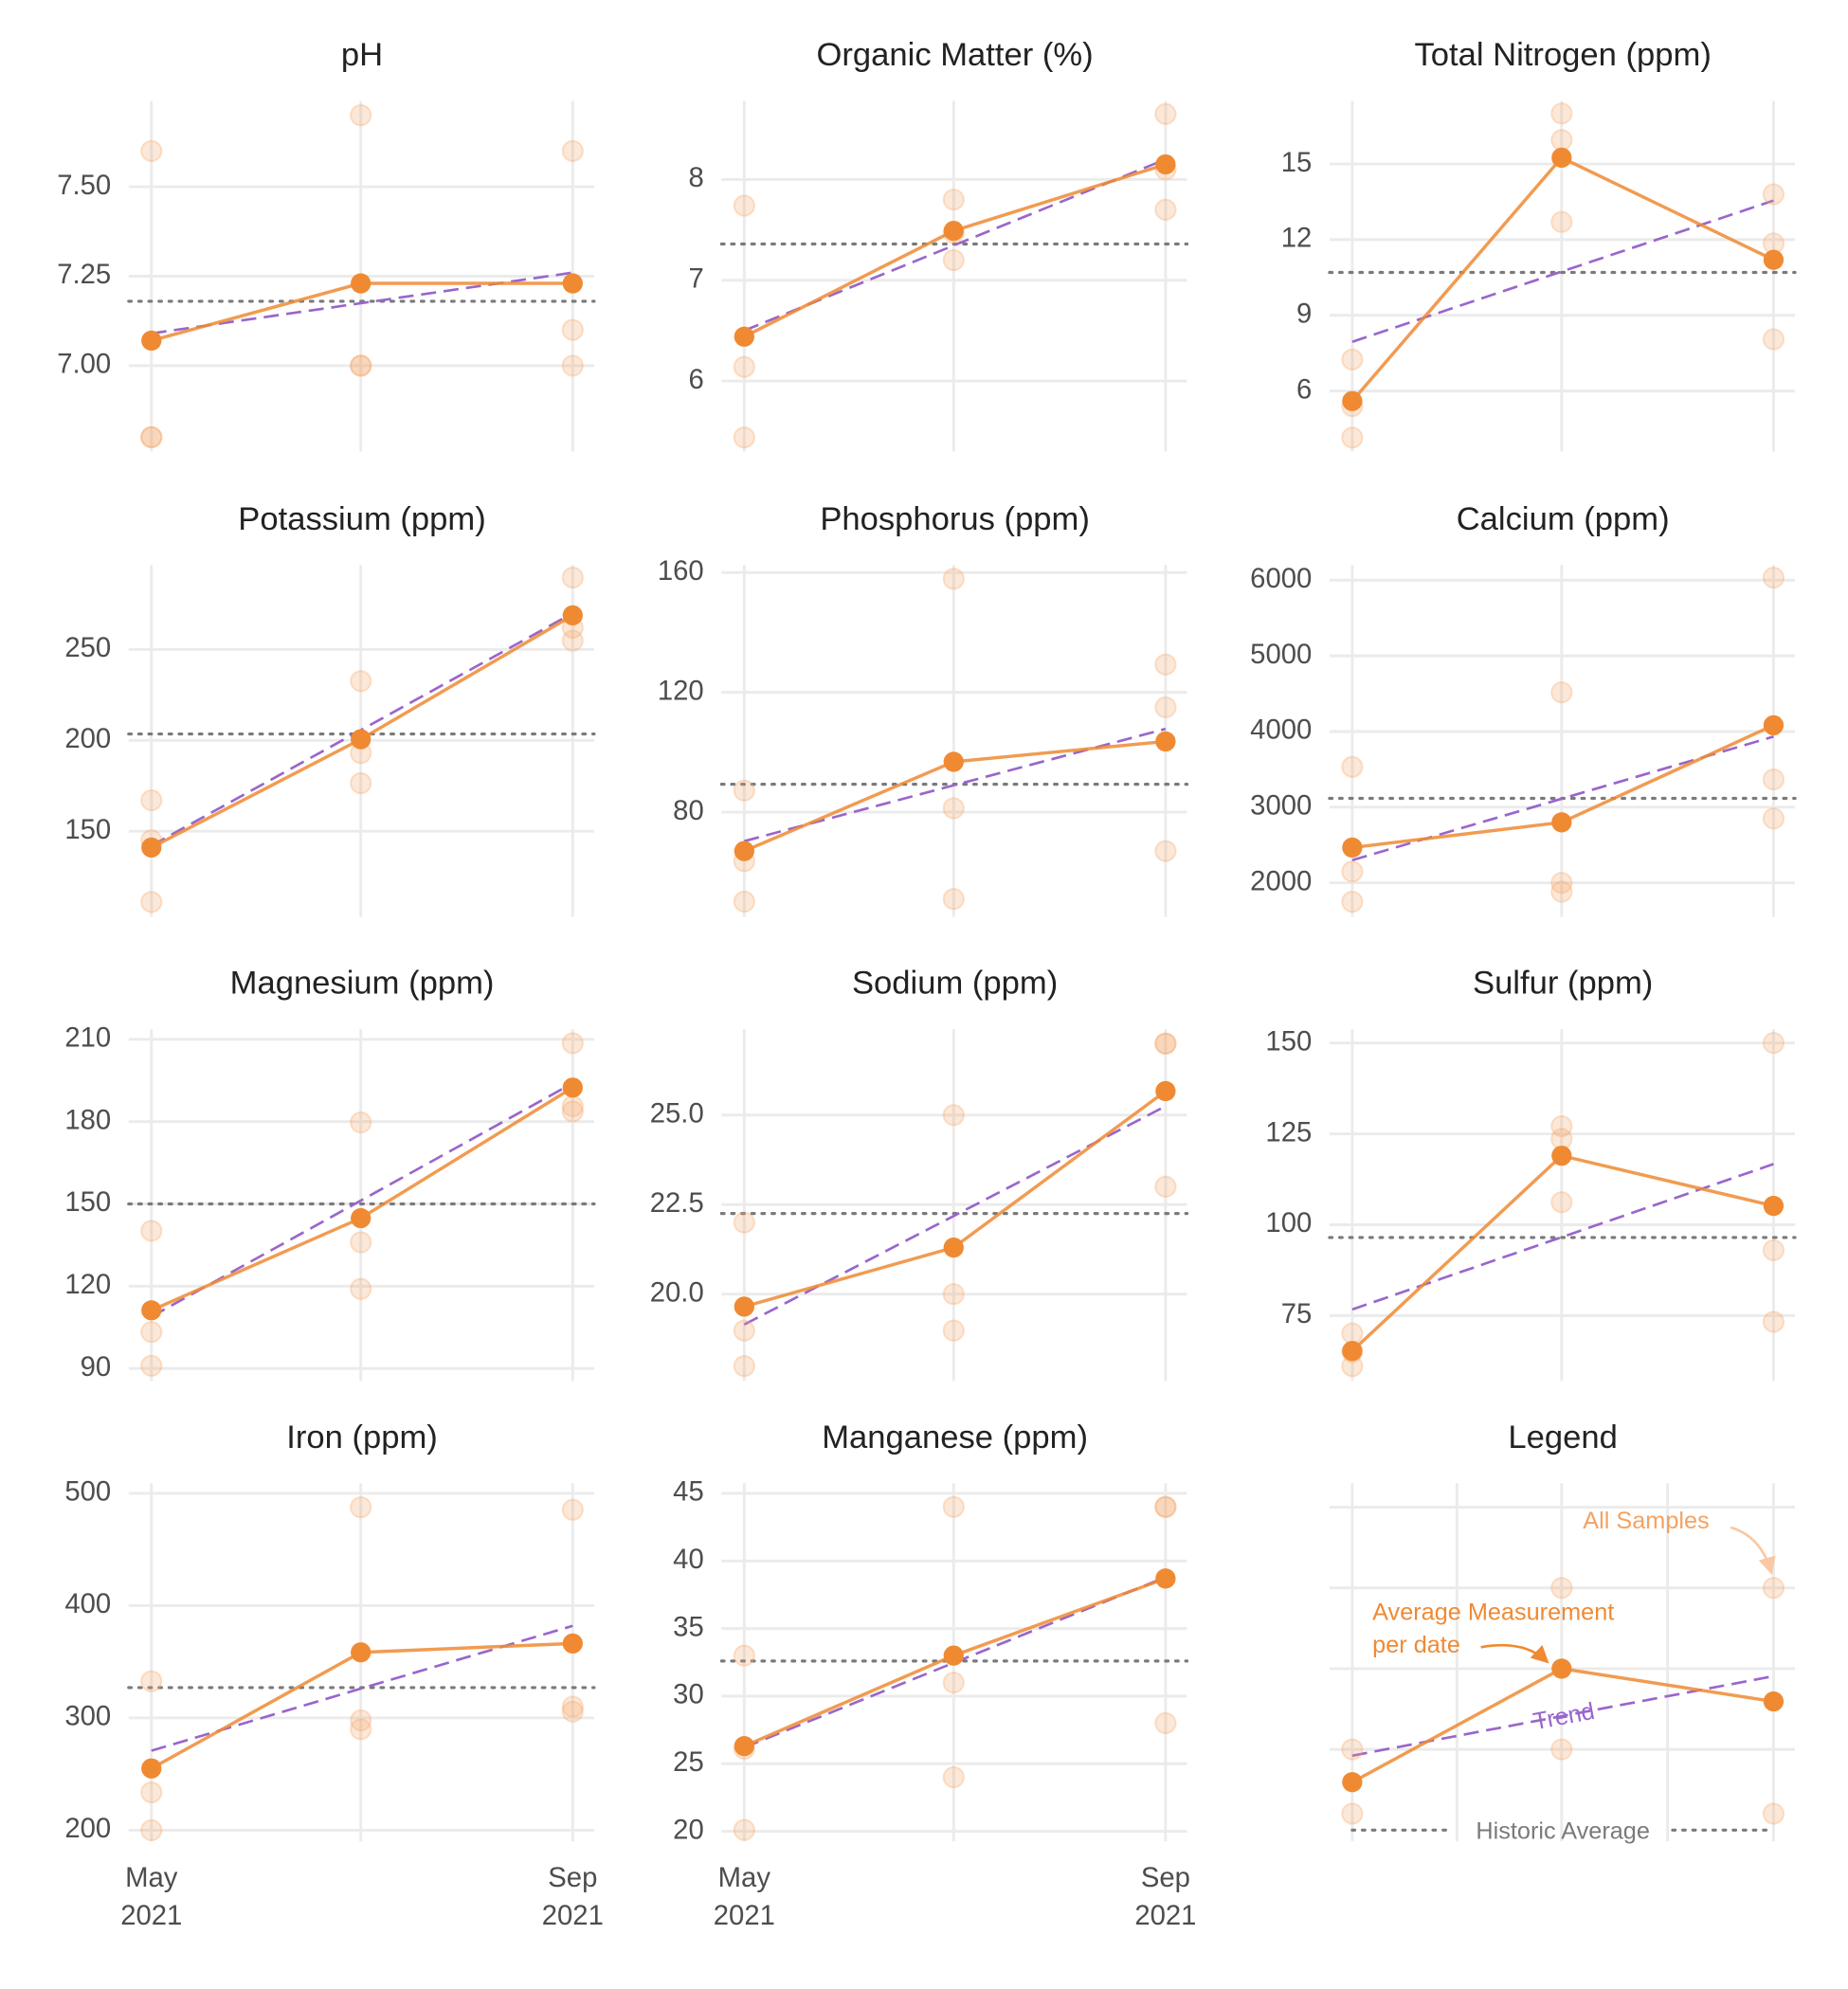 This screenshot has width=1848, height=1989. What do you see at coordinates (689, 1559) in the screenshot?
I see `y-tick-label: 40` at bounding box center [689, 1559].